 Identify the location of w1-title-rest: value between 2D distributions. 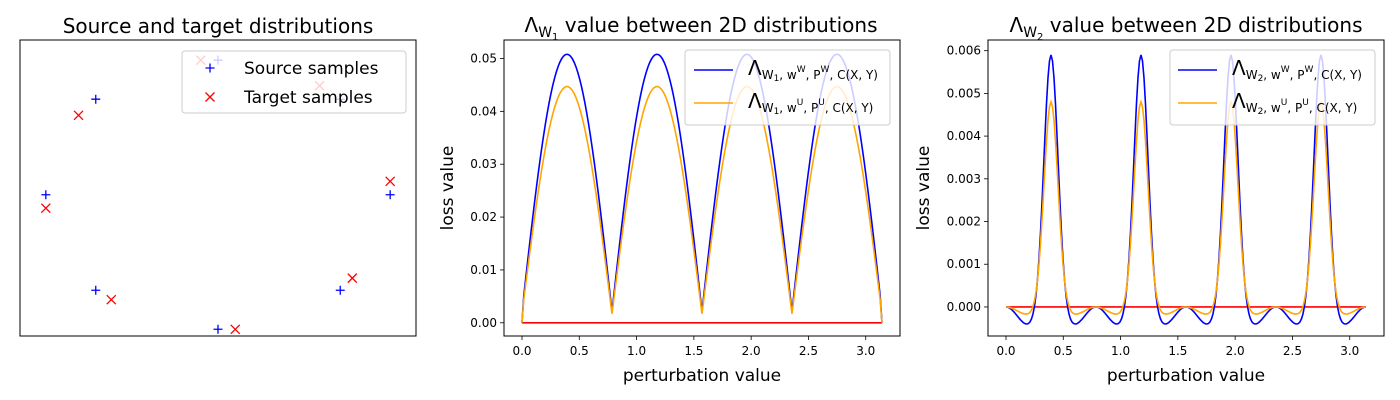
(717, 25).